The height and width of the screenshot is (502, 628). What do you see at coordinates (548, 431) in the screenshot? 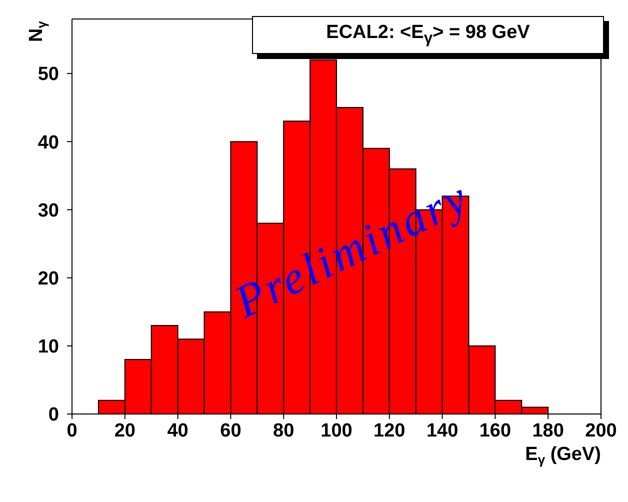
I see `x-tick-label: 180` at bounding box center [548, 431].